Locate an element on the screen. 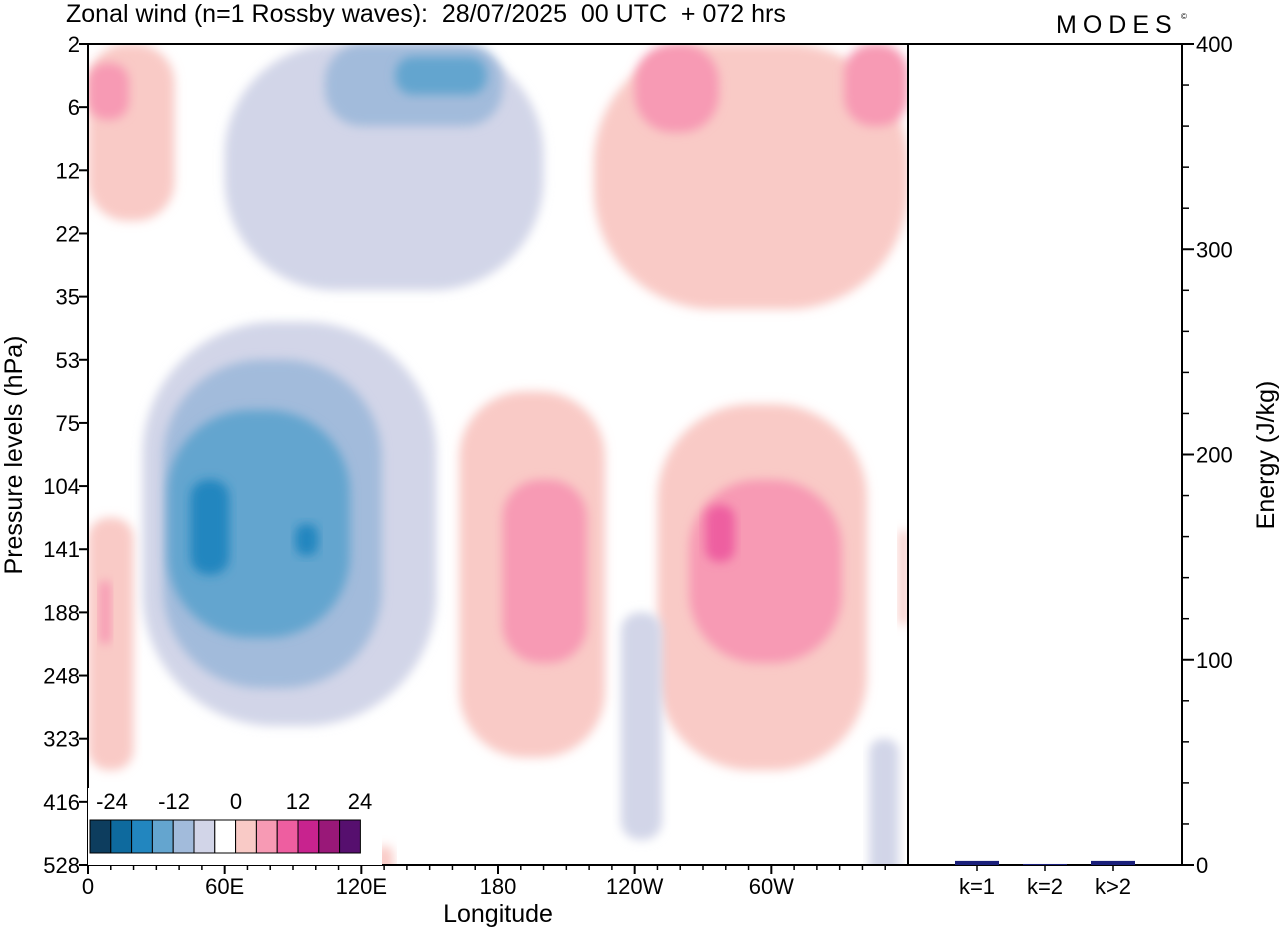  energy-tick-label: 300 is located at coordinates (1214, 249).